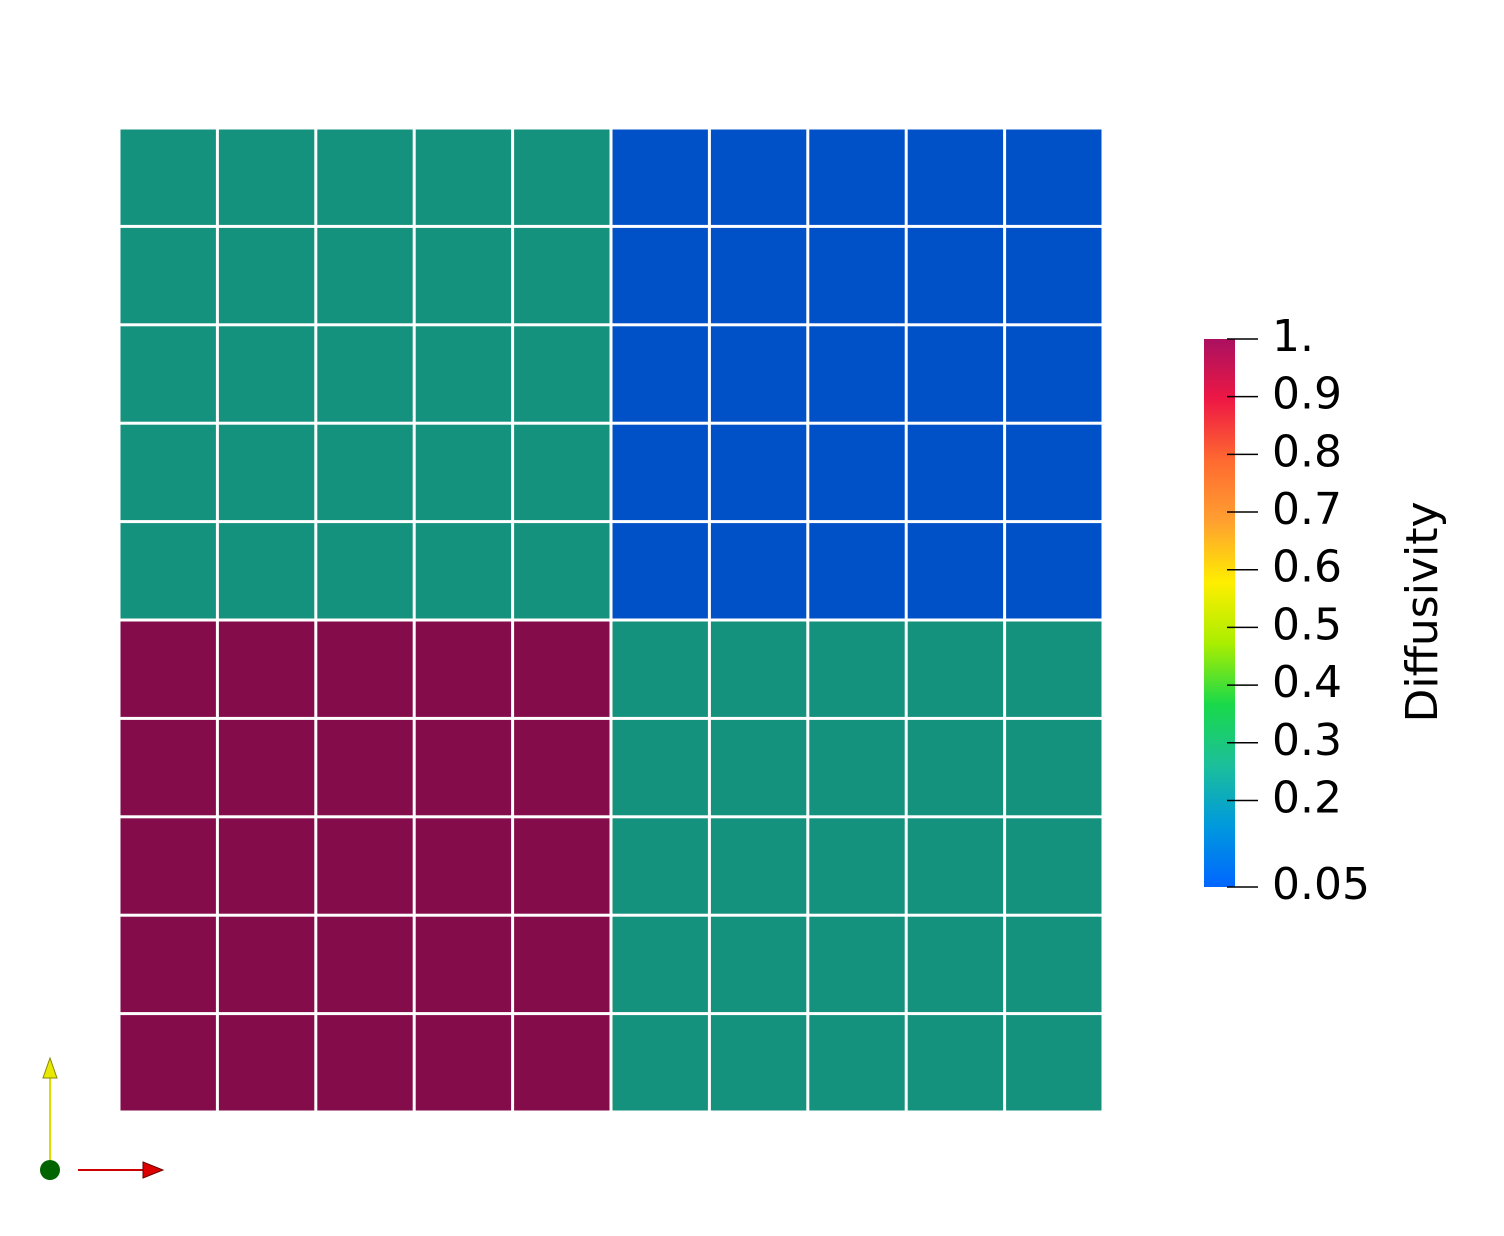 The image size is (1504, 1236). Describe the element at coordinates (1307, 394) in the screenshot. I see `colorbar-tick-label: 0.9` at that location.